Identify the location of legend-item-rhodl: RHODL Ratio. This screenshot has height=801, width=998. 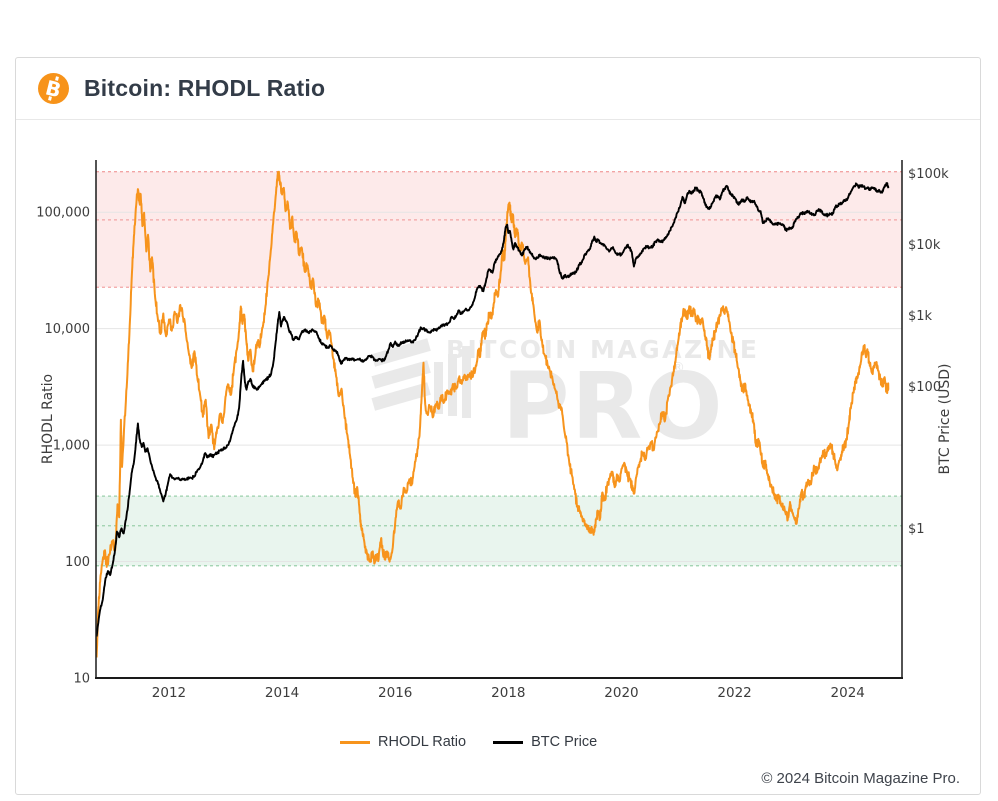
(403, 742).